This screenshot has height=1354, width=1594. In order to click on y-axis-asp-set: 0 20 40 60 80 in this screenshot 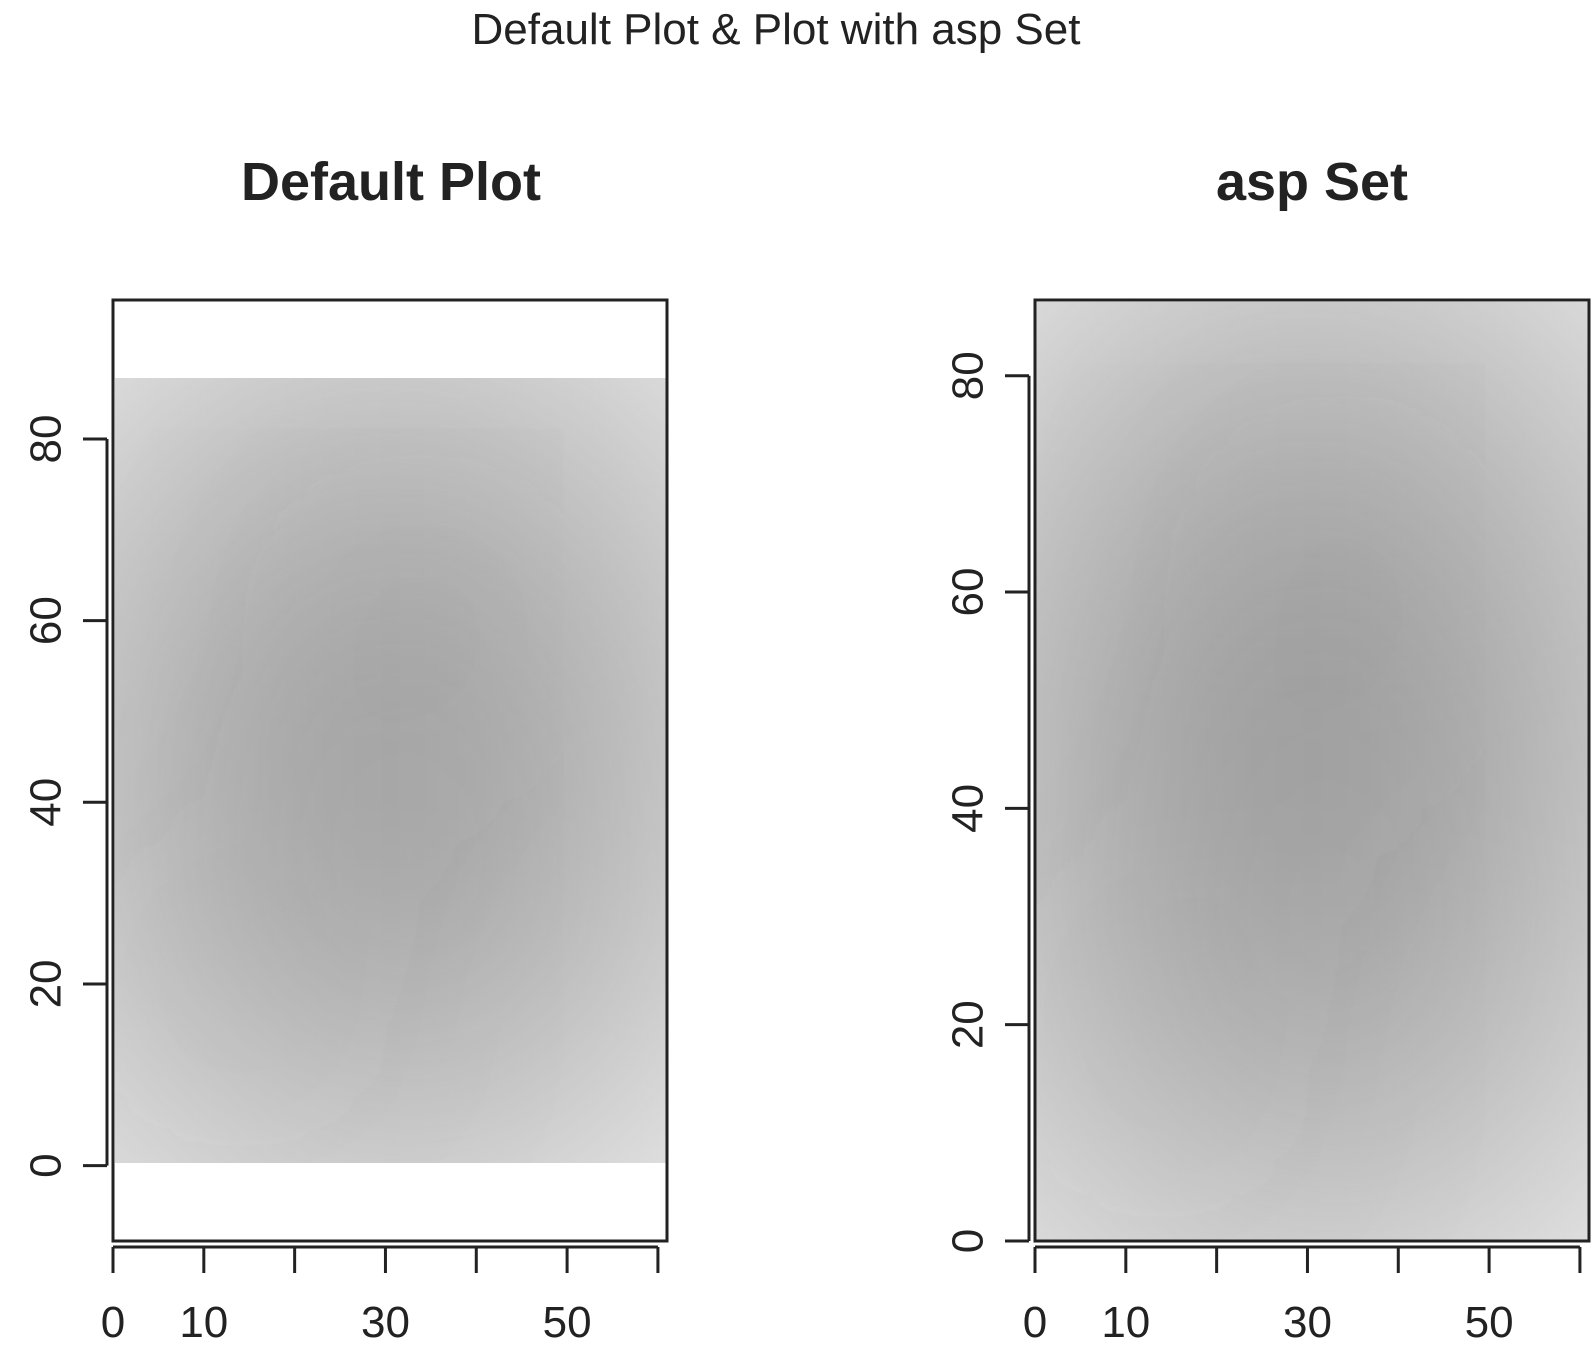, I will do `click(987, 802)`.